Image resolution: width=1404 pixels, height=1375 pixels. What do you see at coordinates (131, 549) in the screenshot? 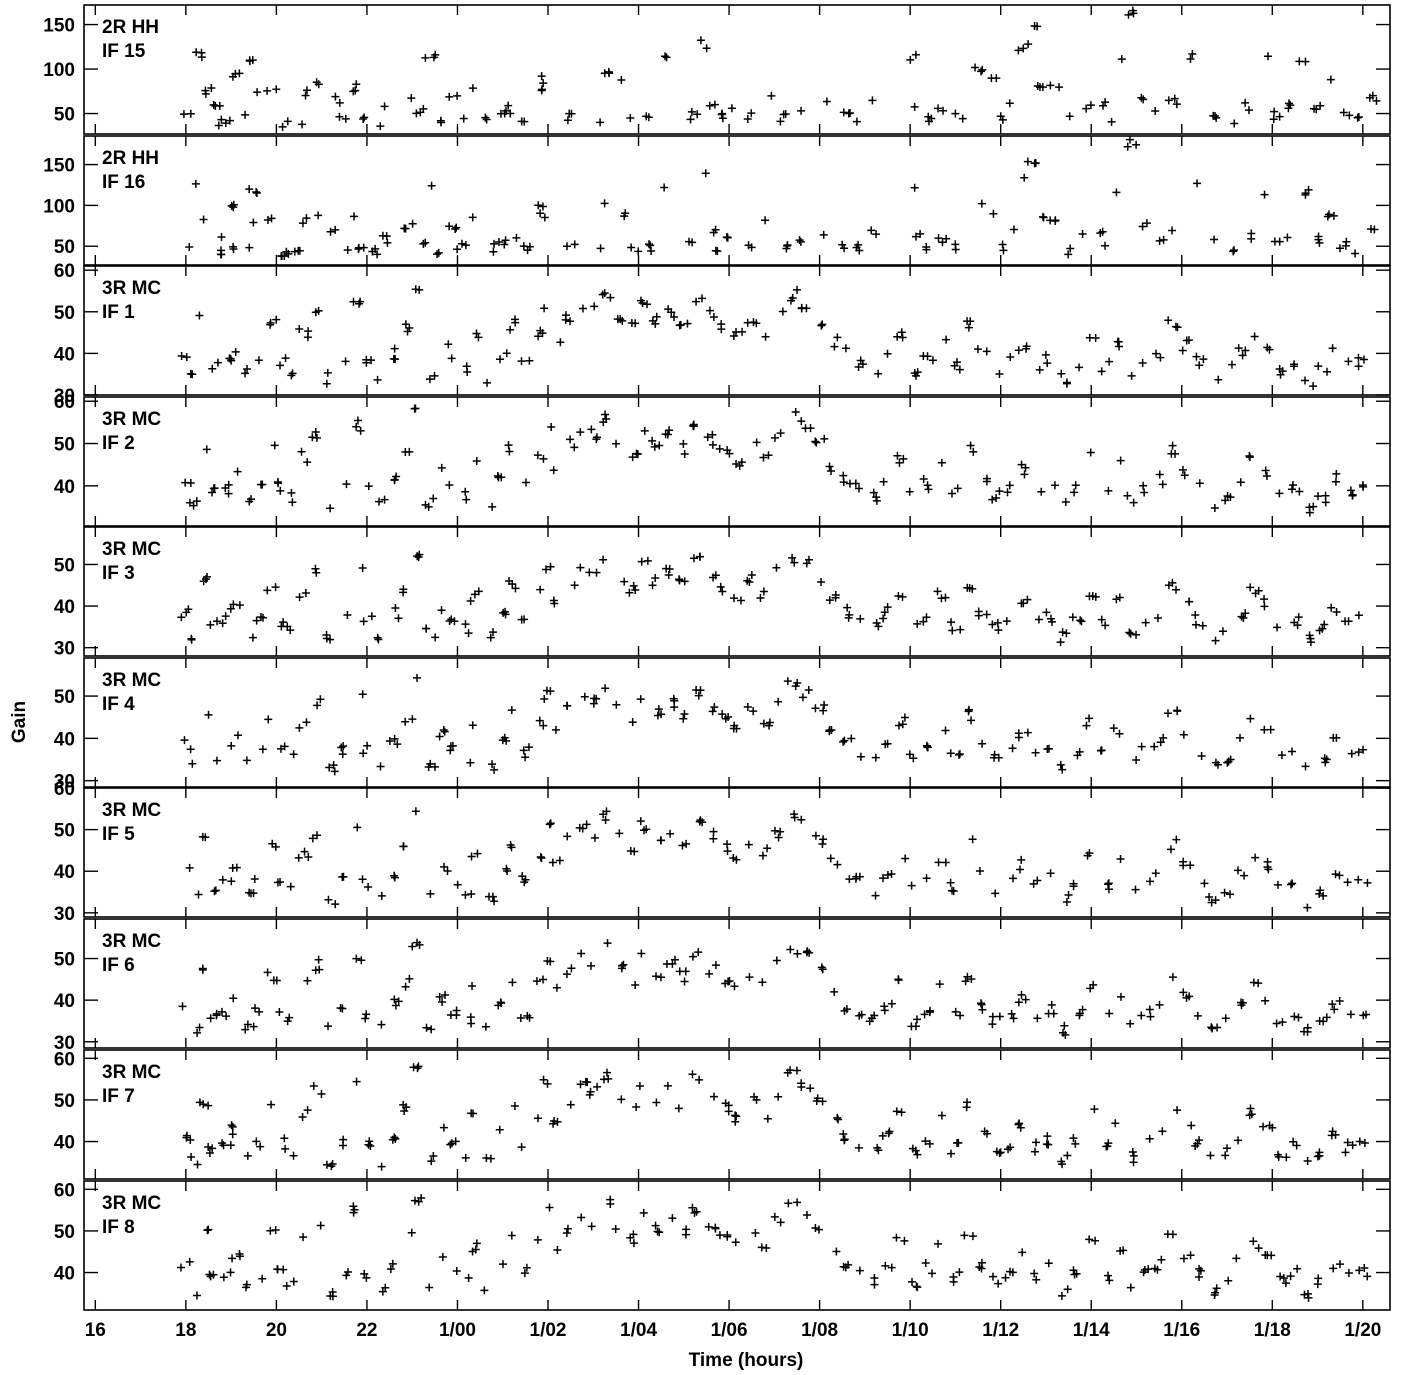
I see `panel-label-line1: 3R MC` at bounding box center [131, 549].